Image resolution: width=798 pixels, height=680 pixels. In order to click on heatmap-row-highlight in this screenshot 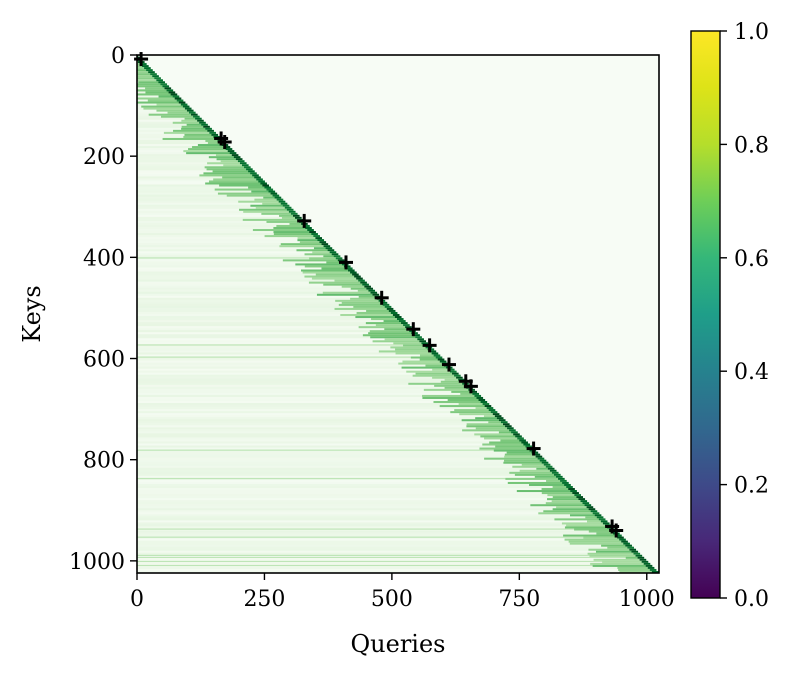, I will do `click(380, 537)`.